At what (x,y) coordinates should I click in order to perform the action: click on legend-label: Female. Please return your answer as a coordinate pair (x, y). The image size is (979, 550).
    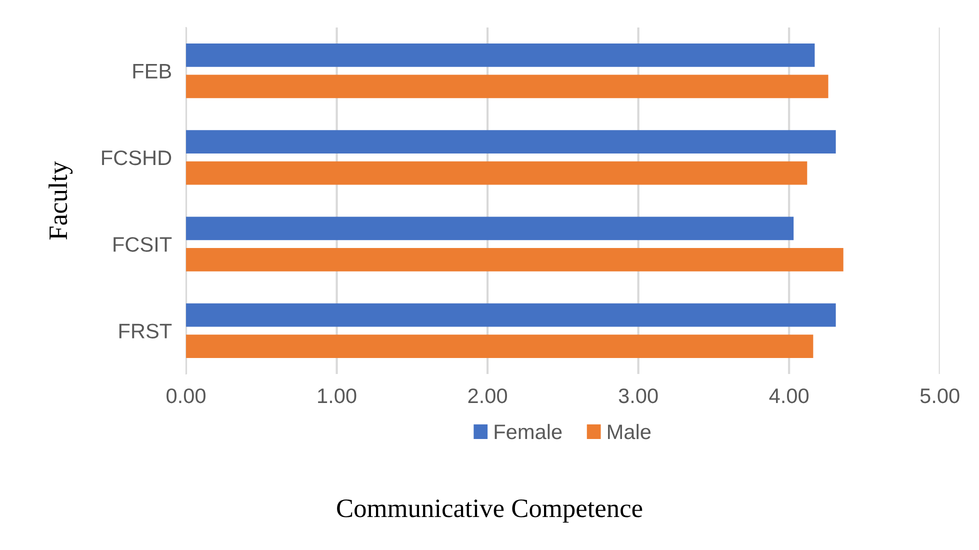
    Looking at the image, I should click on (528, 432).